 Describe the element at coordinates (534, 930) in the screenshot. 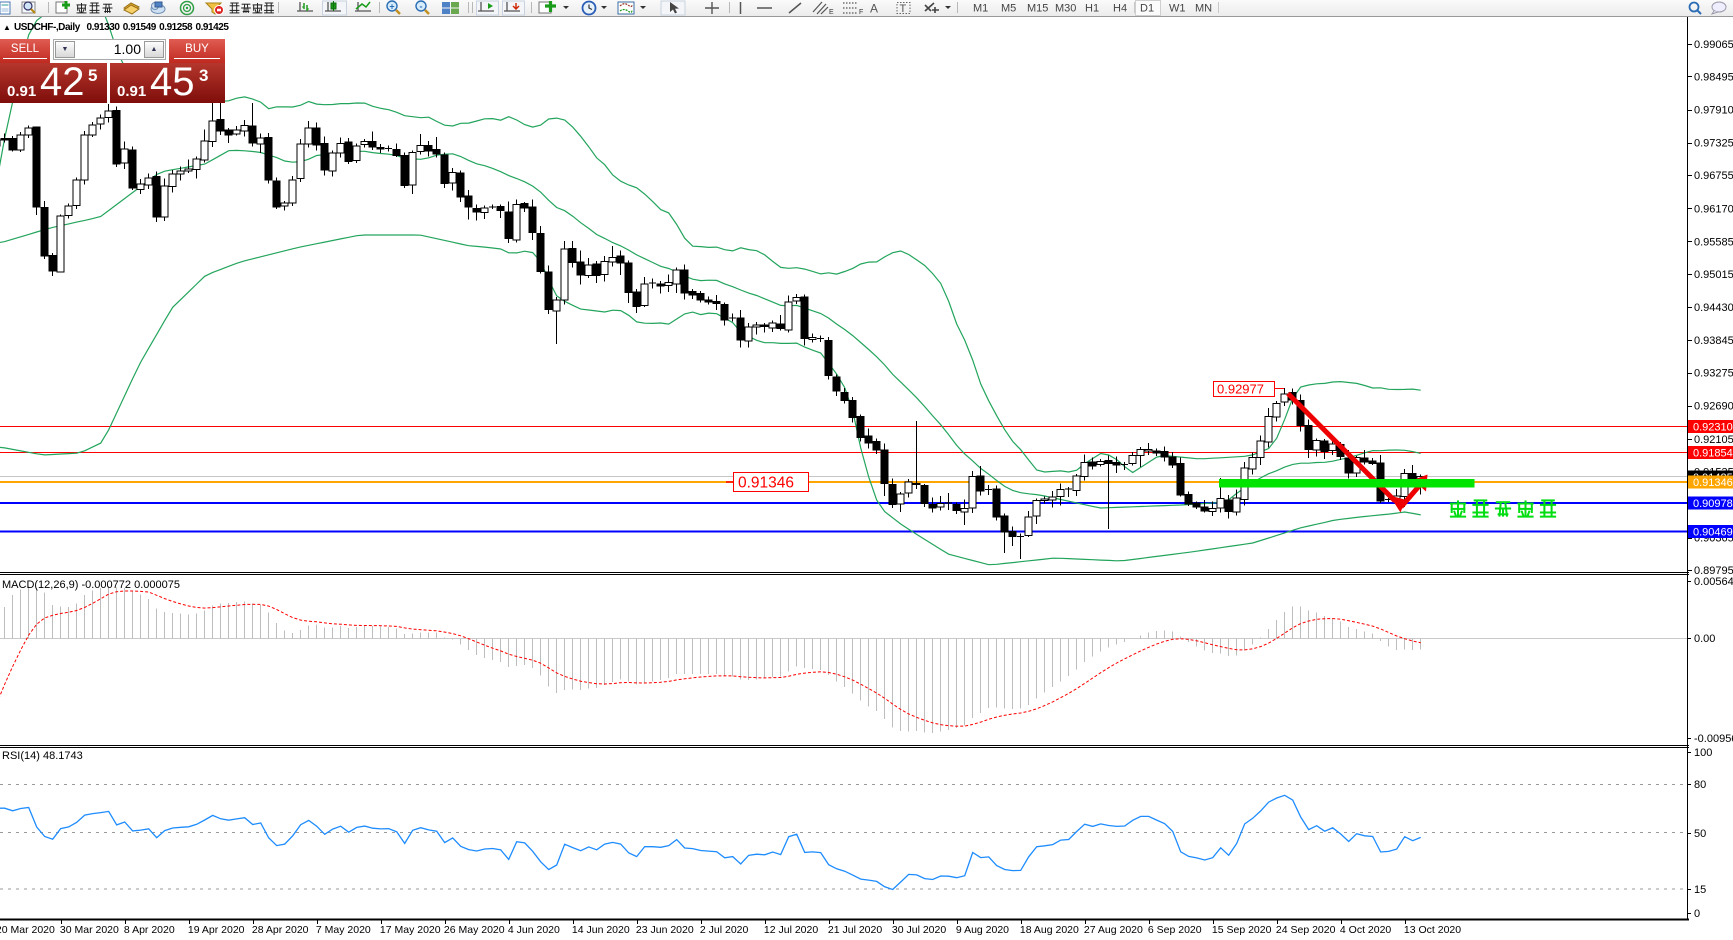

I see `svg-text: 4 Jun 2020` at that location.